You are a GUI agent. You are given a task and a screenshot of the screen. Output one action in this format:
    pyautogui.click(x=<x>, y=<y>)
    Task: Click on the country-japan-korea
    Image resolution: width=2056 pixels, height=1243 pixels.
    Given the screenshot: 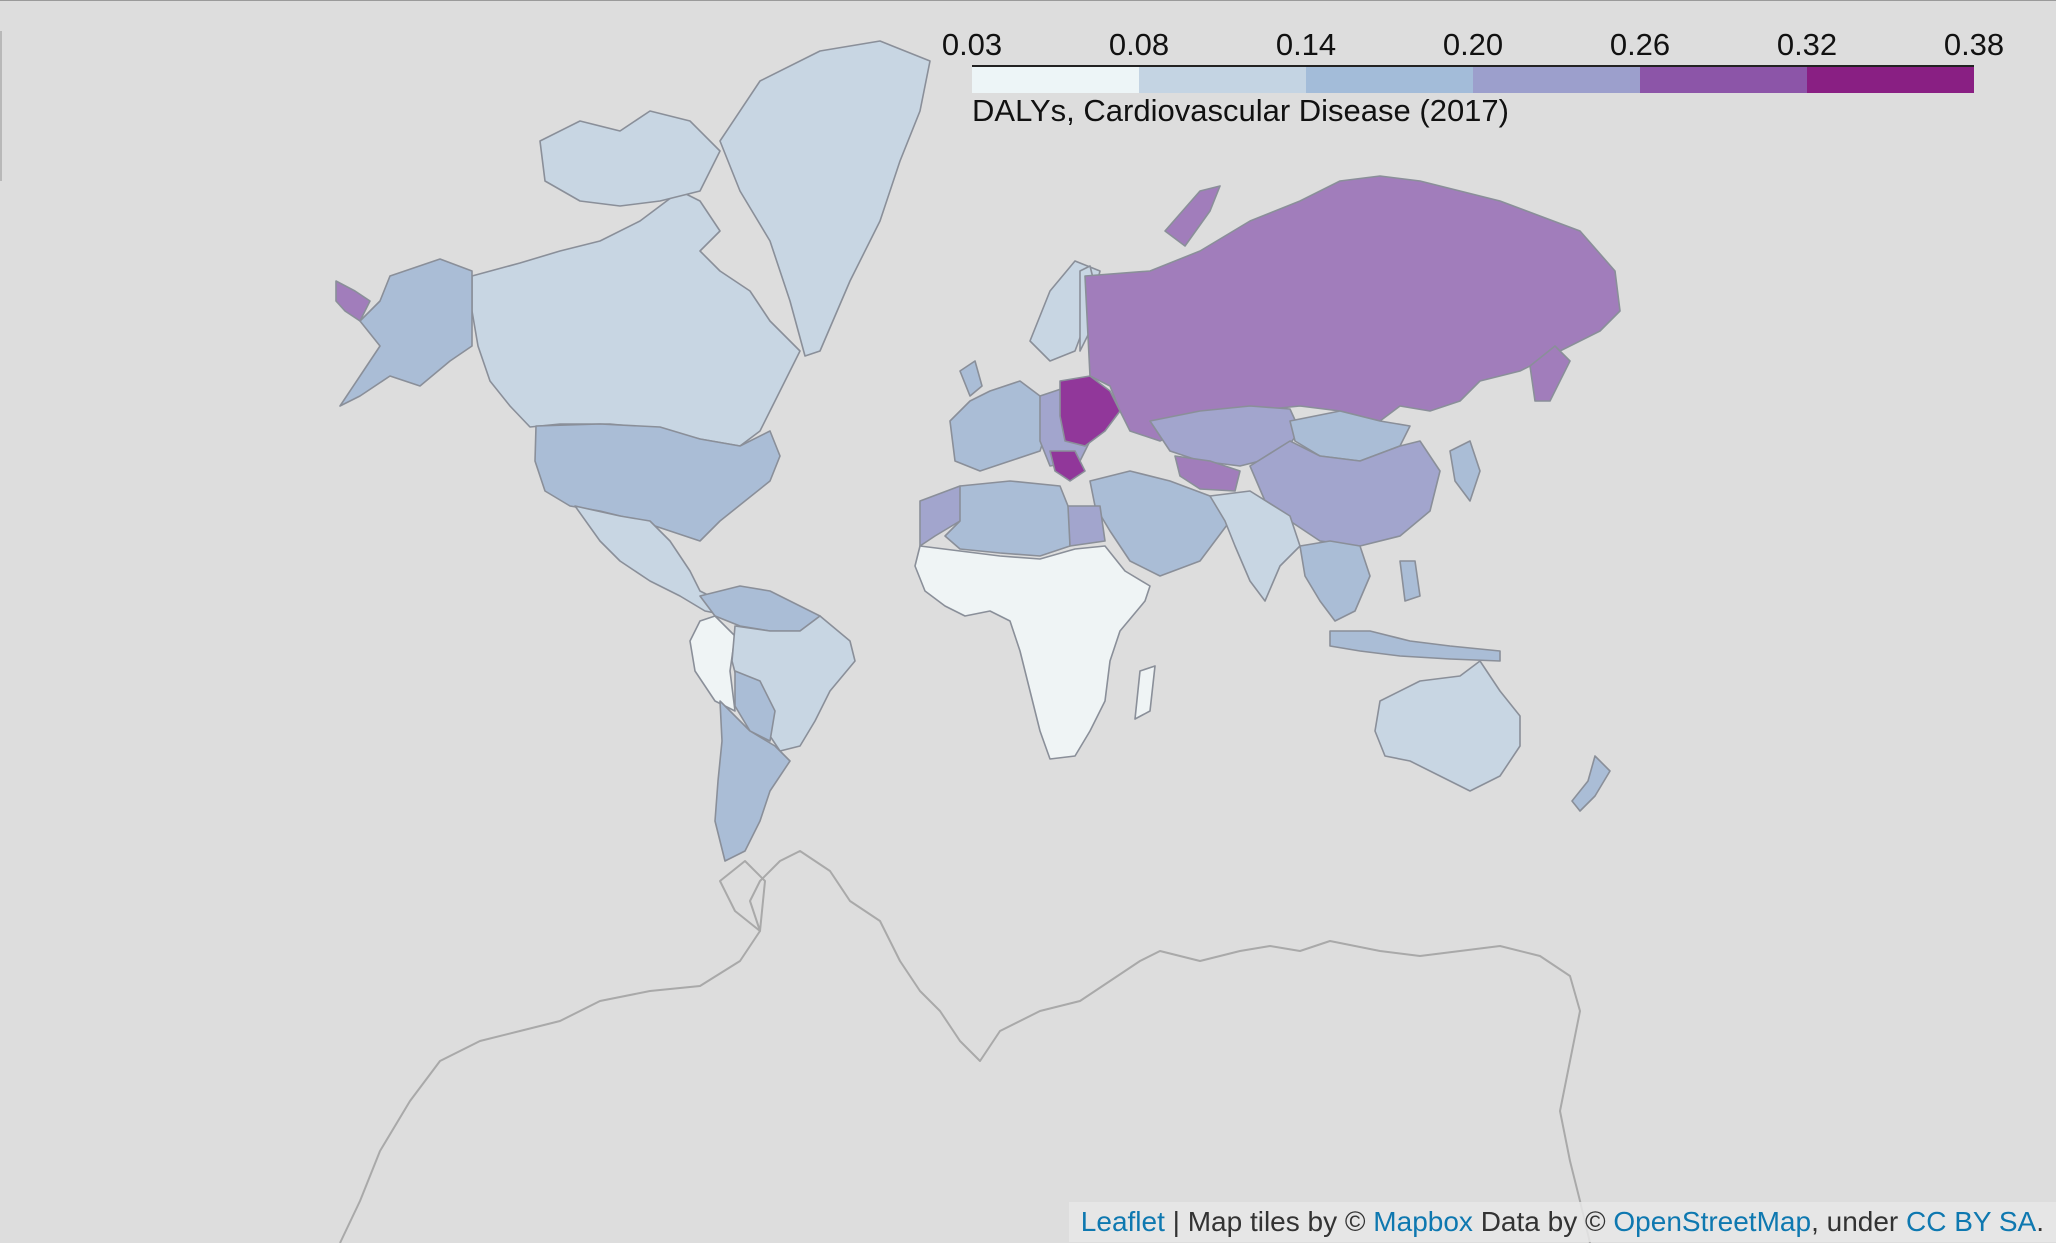 What is the action you would take?
    pyautogui.click(x=1465, y=471)
    